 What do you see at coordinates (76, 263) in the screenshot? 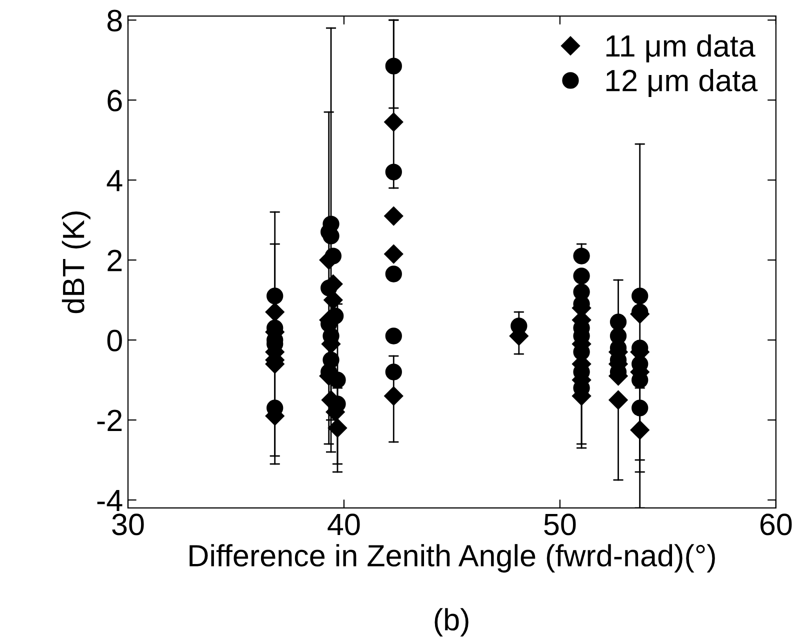
I see `y-axis-title: dBT (K)` at bounding box center [76, 263].